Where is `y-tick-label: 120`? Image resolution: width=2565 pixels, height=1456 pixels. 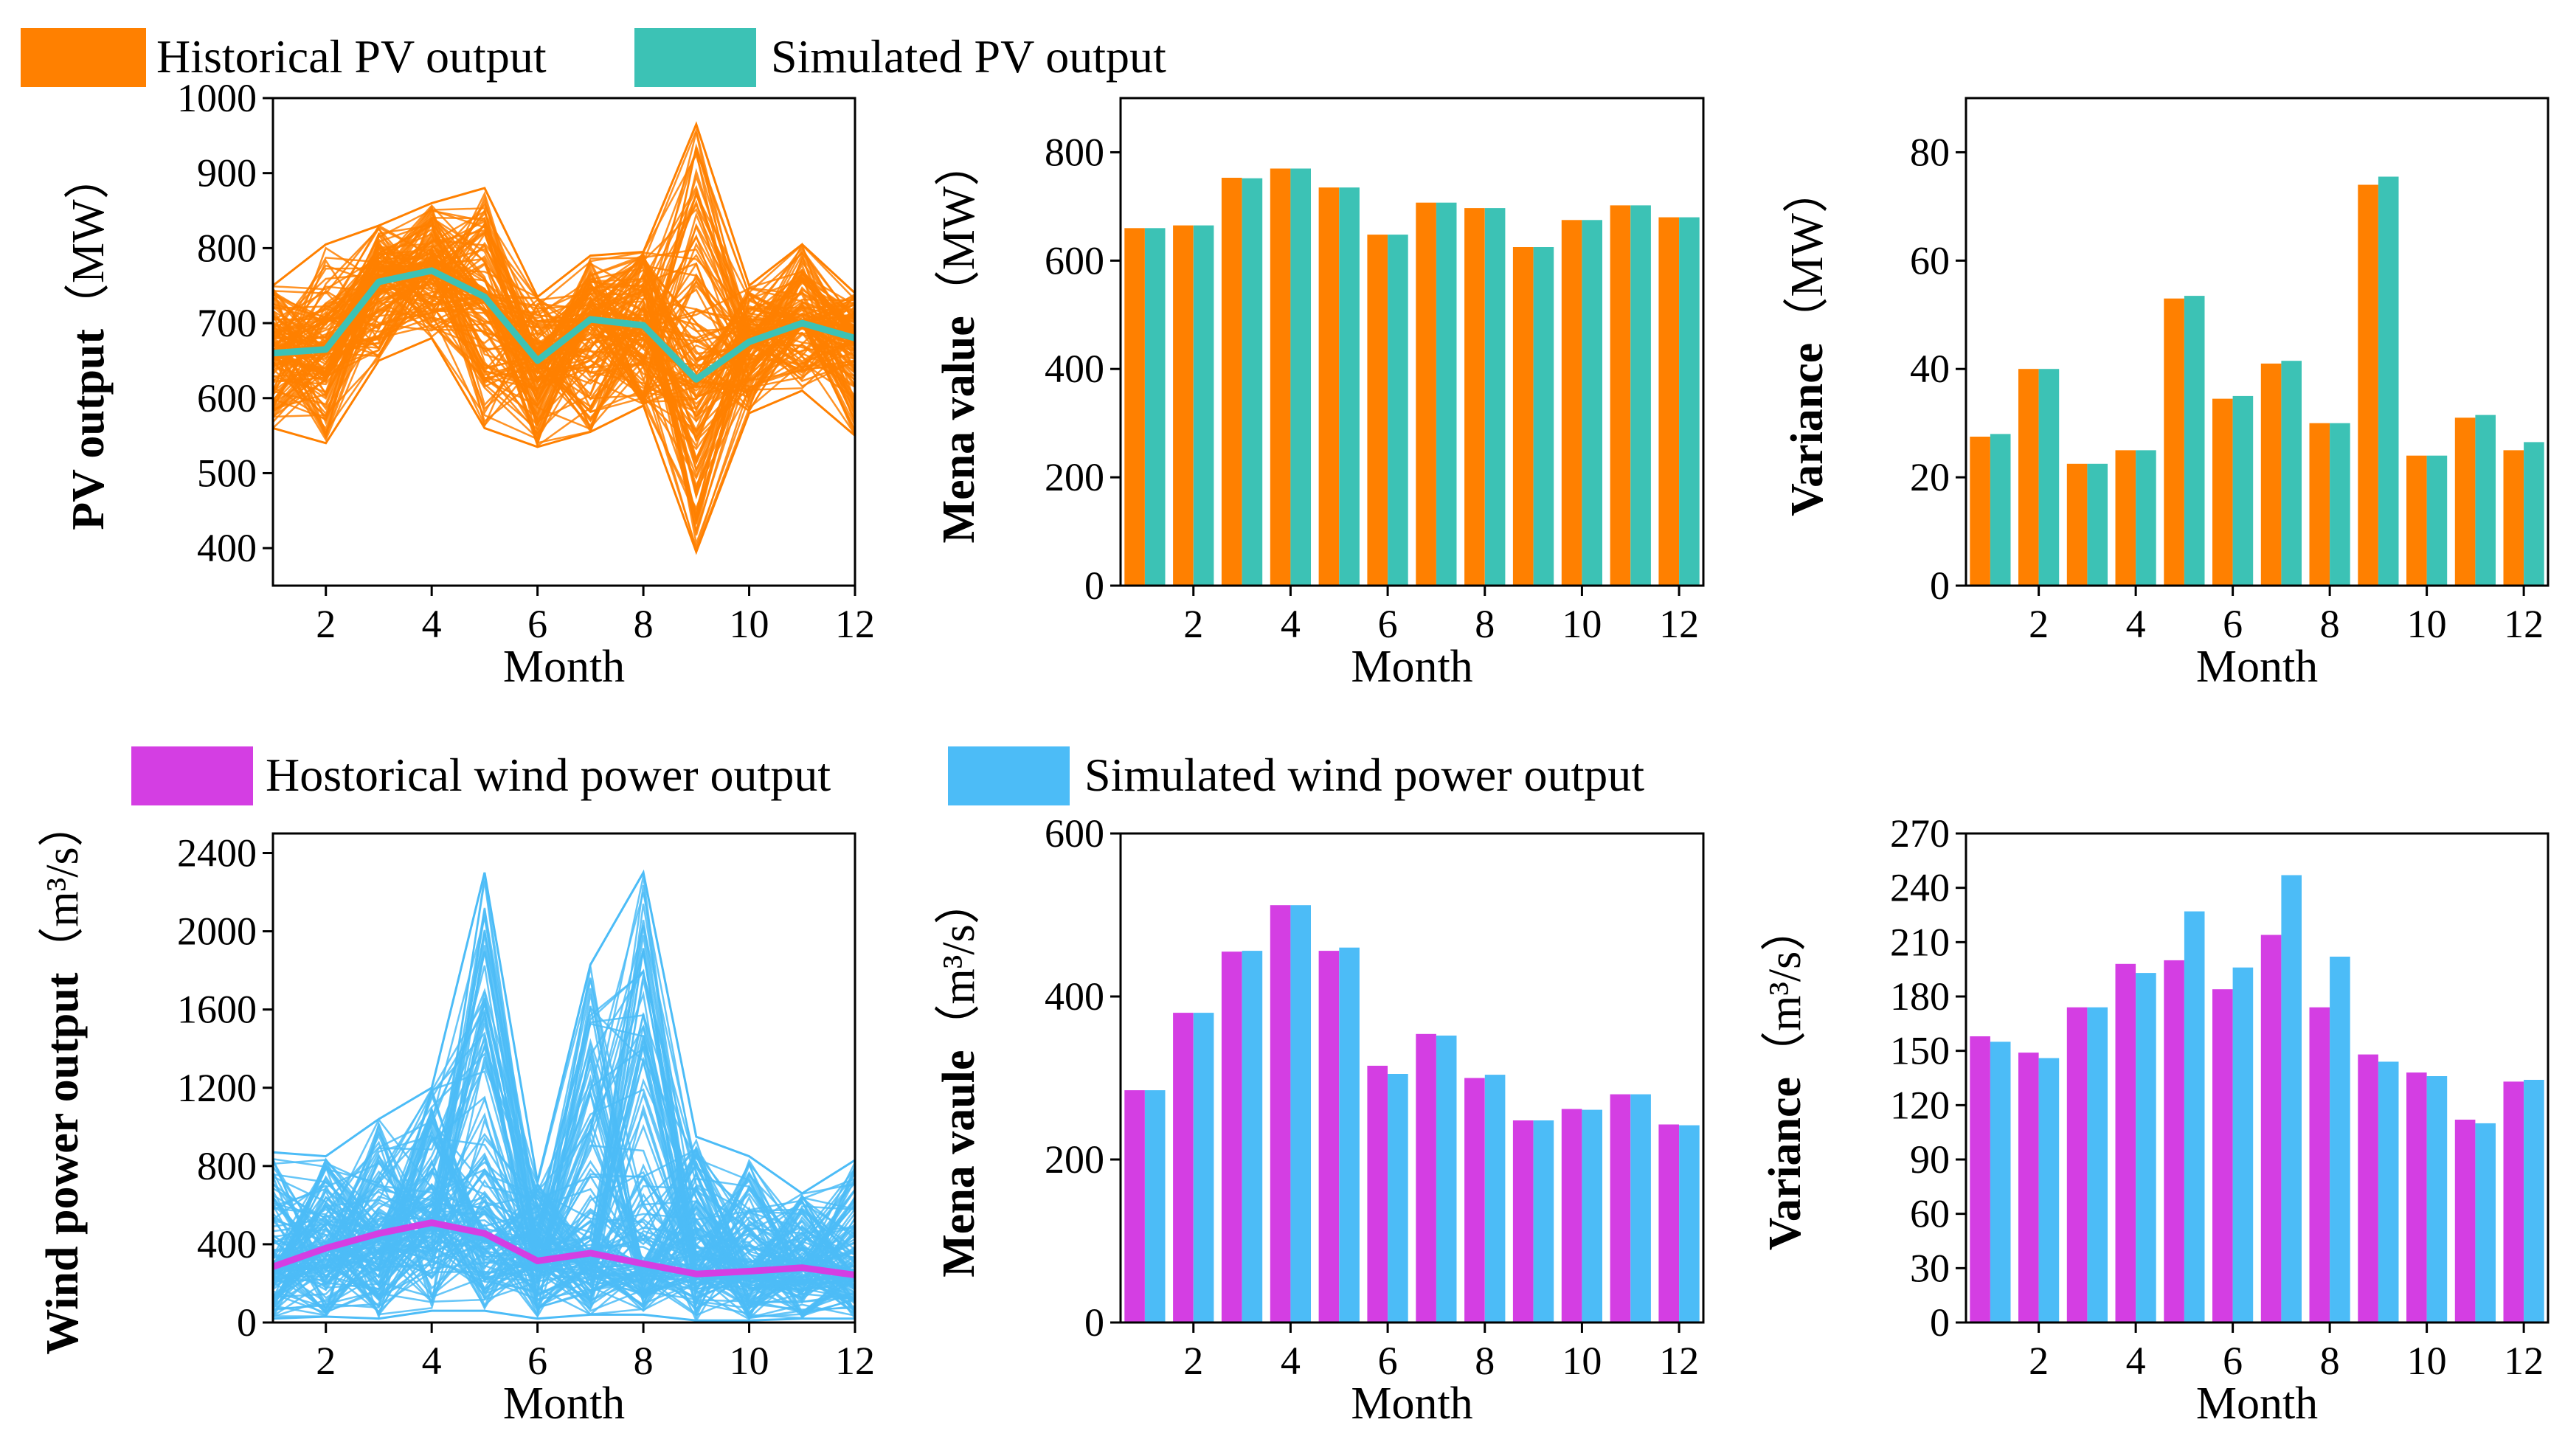
y-tick-label: 120 is located at coordinates (1920, 1105).